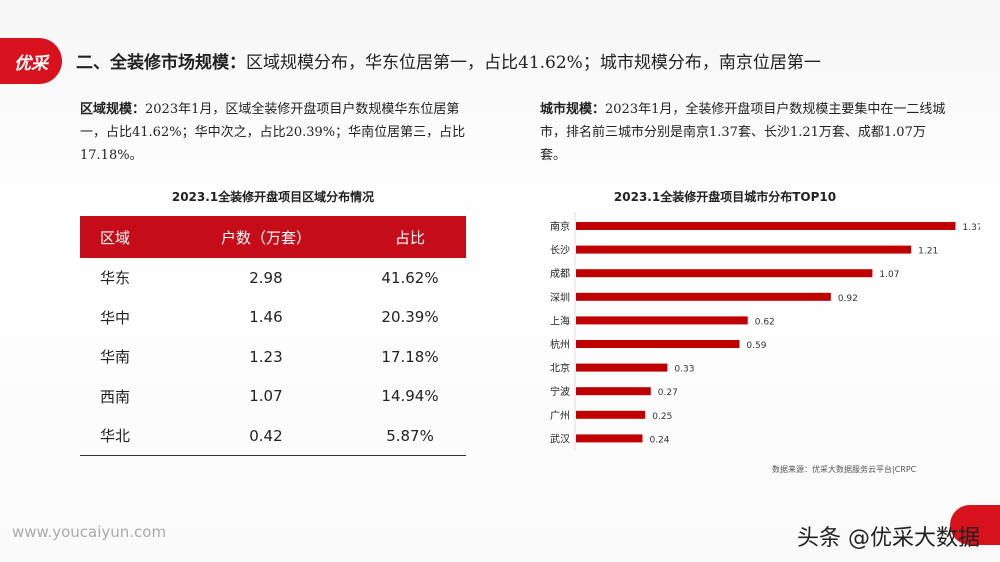  What do you see at coordinates (928, 252) in the screenshot?
I see `data-label: 1.21` at bounding box center [928, 252].